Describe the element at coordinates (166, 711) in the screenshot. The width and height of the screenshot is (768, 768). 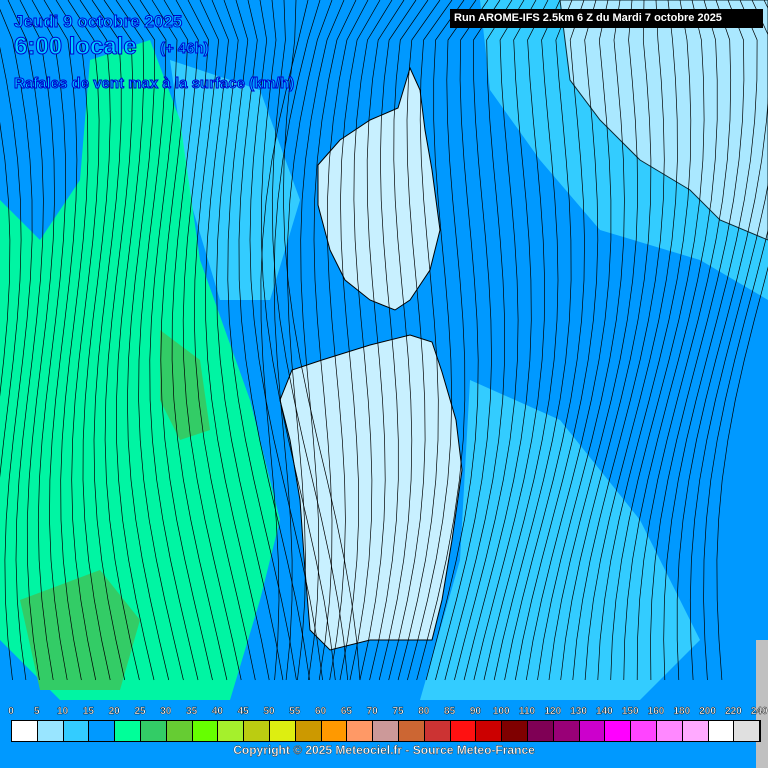
I see `legend-label: 30` at that location.